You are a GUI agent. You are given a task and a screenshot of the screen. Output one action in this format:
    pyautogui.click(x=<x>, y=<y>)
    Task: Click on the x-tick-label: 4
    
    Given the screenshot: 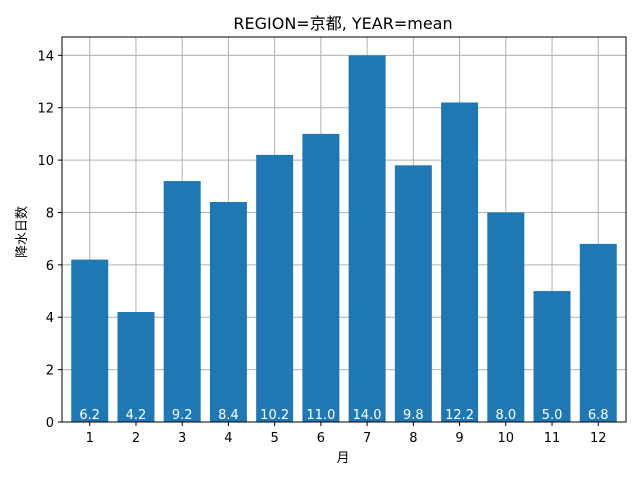 What is the action you would take?
    pyautogui.click(x=228, y=438)
    